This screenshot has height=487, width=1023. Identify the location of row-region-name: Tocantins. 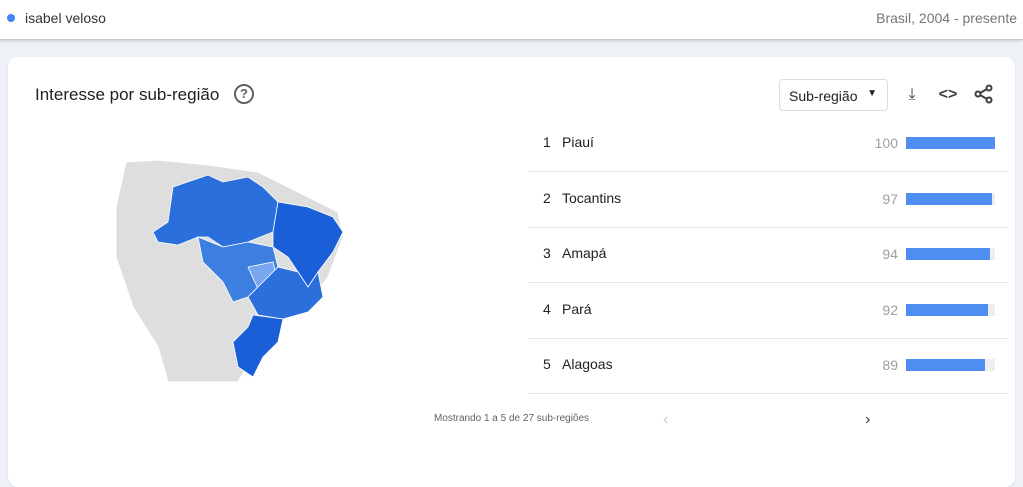
(592, 197).